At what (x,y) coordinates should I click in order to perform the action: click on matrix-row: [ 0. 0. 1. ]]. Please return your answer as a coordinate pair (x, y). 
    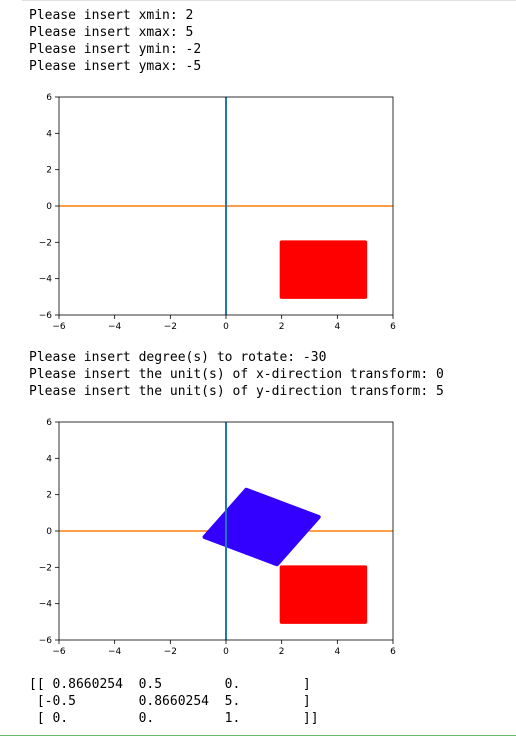
    Looking at the image, I should click on (174, 718).